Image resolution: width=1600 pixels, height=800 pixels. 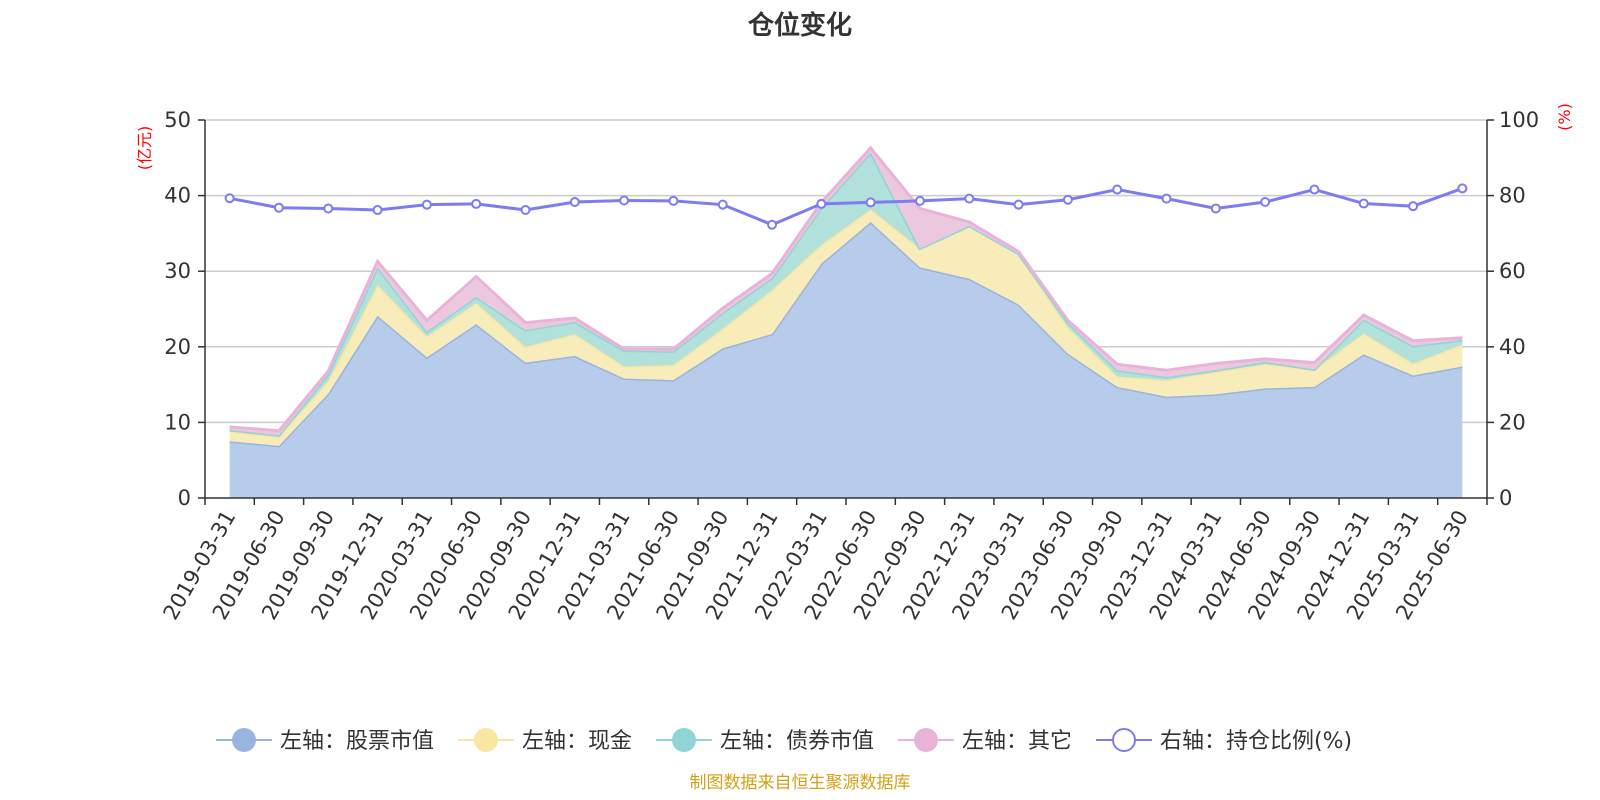 What do you see at coordinates (1512, 196) in the screenshot?
I see `right-tick-label: 80` at bounding box center [1512, 196].